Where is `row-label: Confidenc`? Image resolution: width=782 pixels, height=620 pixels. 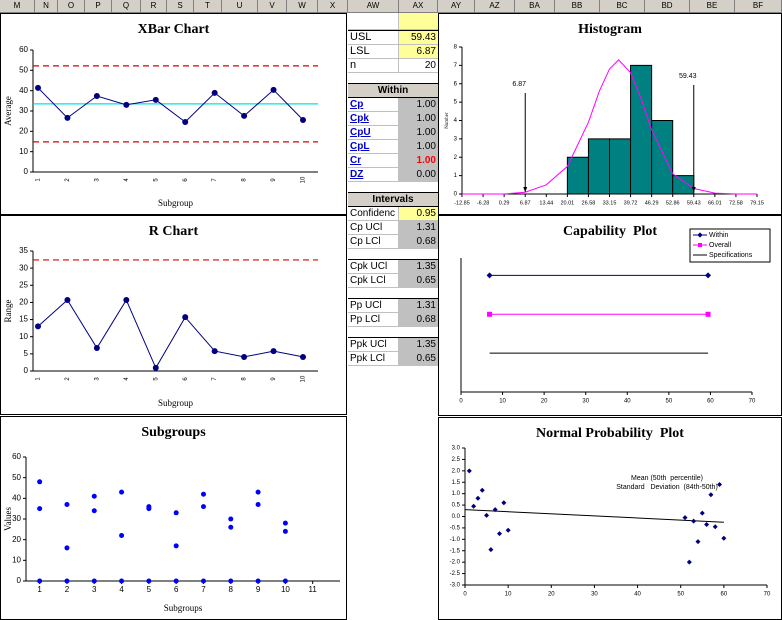 row-label: Confidenc is located at coordinates (373, 213).